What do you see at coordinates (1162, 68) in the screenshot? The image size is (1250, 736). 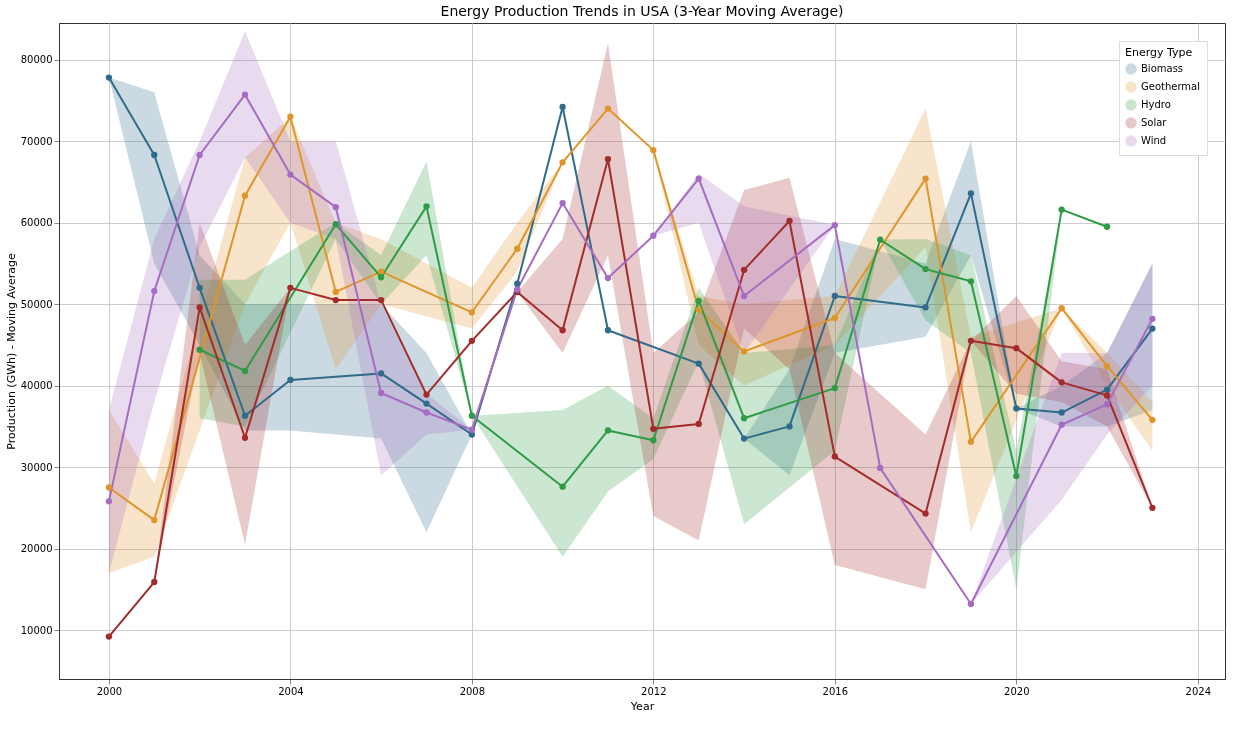 I see `legend-label: Biomass` at bounding box center [1162, 68].